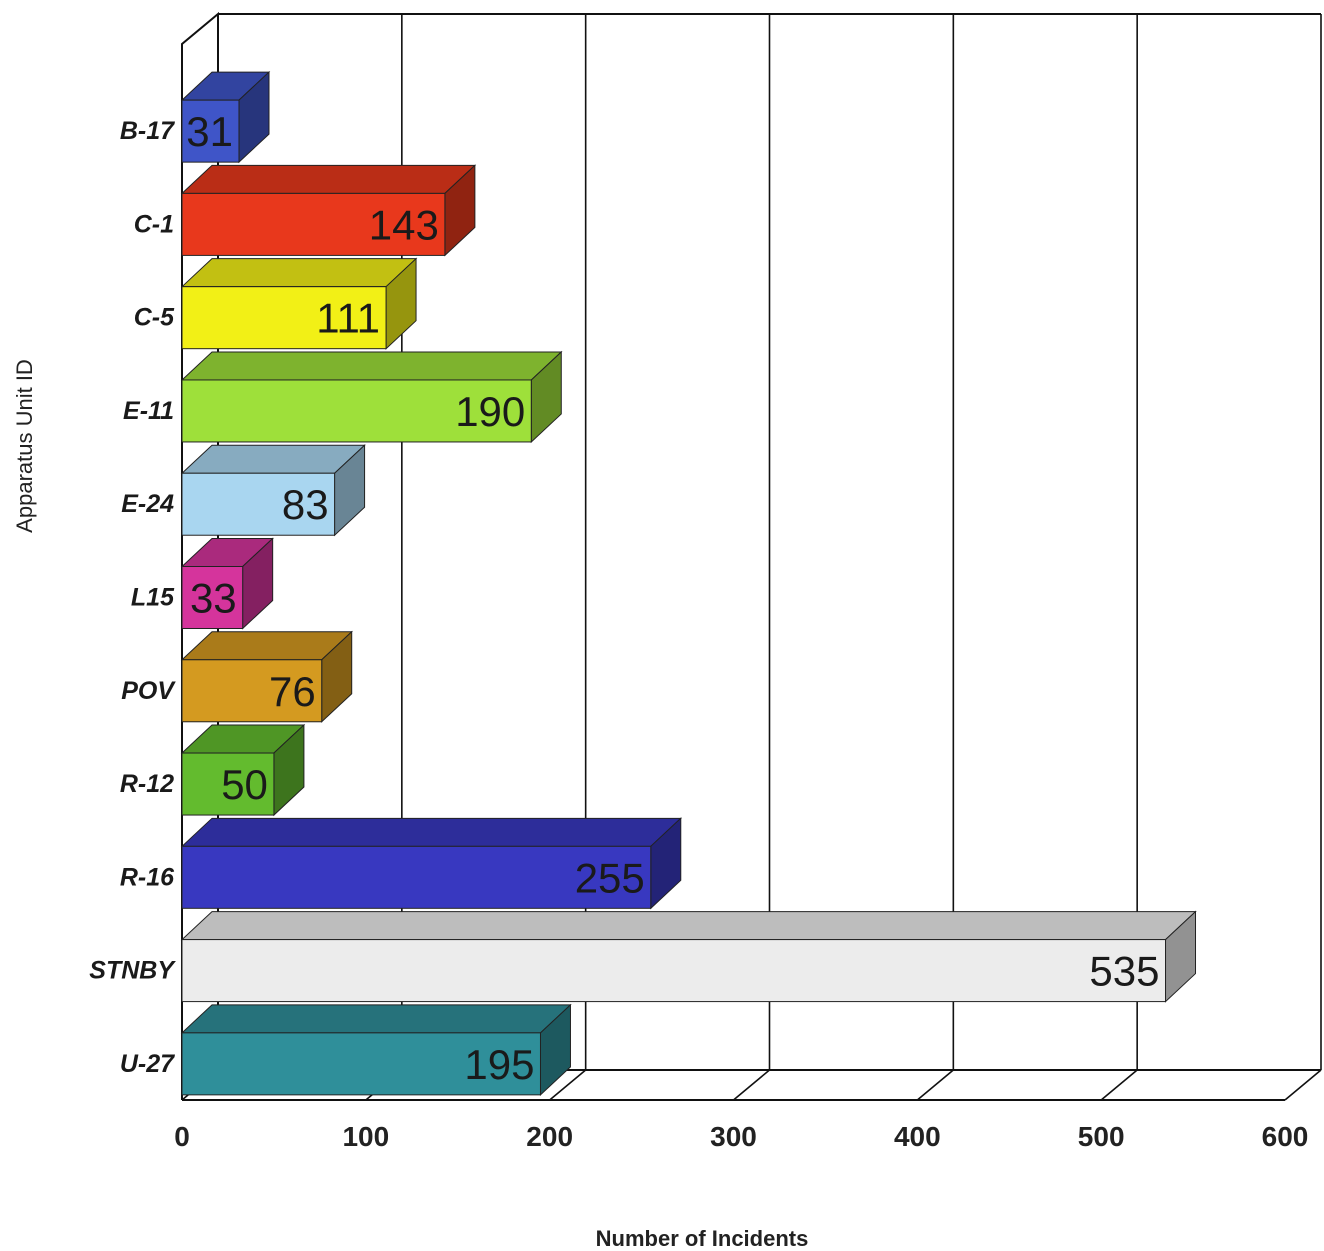 The height and width of the screenshot is (1251, 1324). What do you see at coordinates (147, 877) in the screenshot?
I see `category-label-R-16: R-16` at bounding box center [147, 877].